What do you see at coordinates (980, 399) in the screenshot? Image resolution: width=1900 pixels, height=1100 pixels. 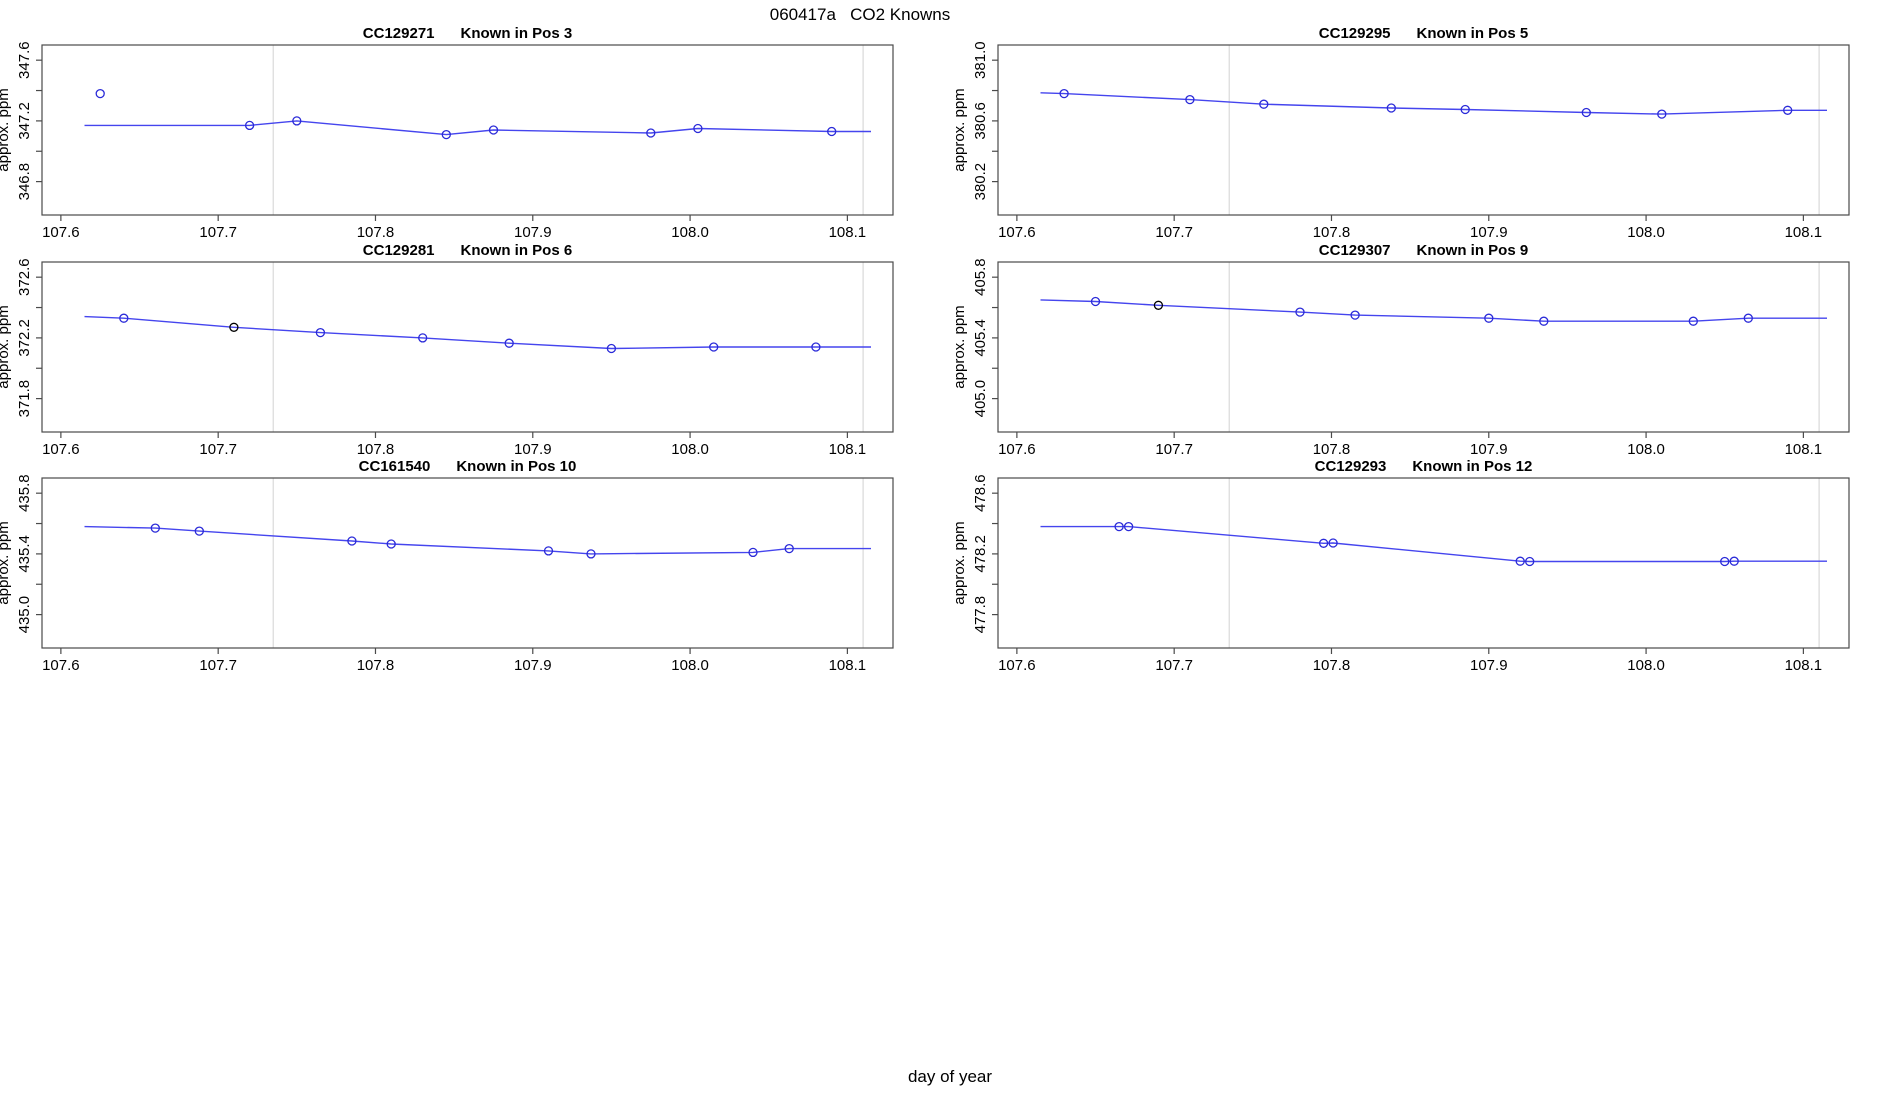 I see `y-tick-label: 405.0` at bounding box center [980, 399].